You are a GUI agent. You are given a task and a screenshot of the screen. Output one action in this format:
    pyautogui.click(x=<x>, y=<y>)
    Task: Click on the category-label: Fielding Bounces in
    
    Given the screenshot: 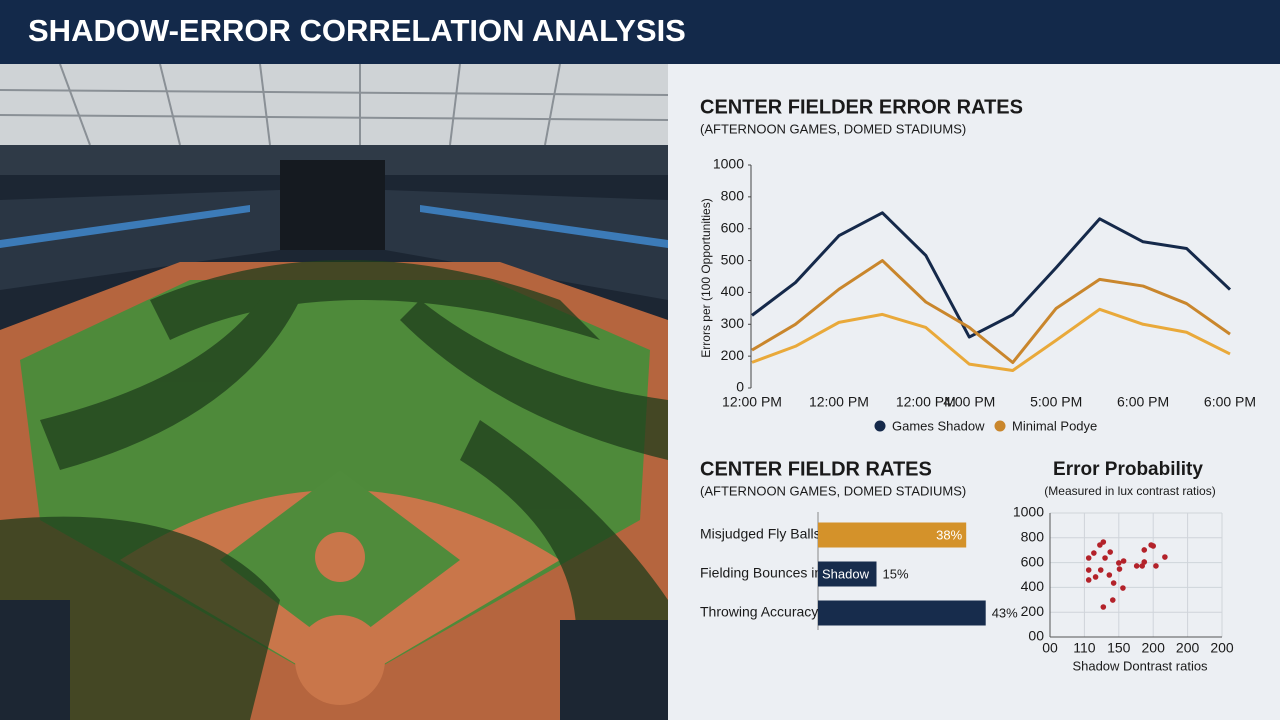 What is the action you would take?
    pyautogui.click(x=761, y=573)
    